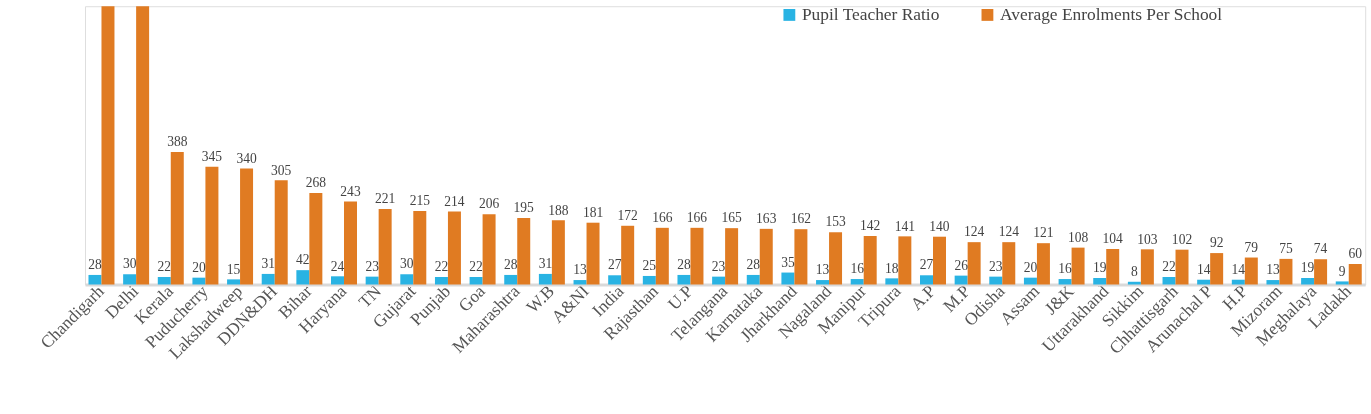 The image size is (1371, 414). I want to click on data-label: 142, so click(870, 226).